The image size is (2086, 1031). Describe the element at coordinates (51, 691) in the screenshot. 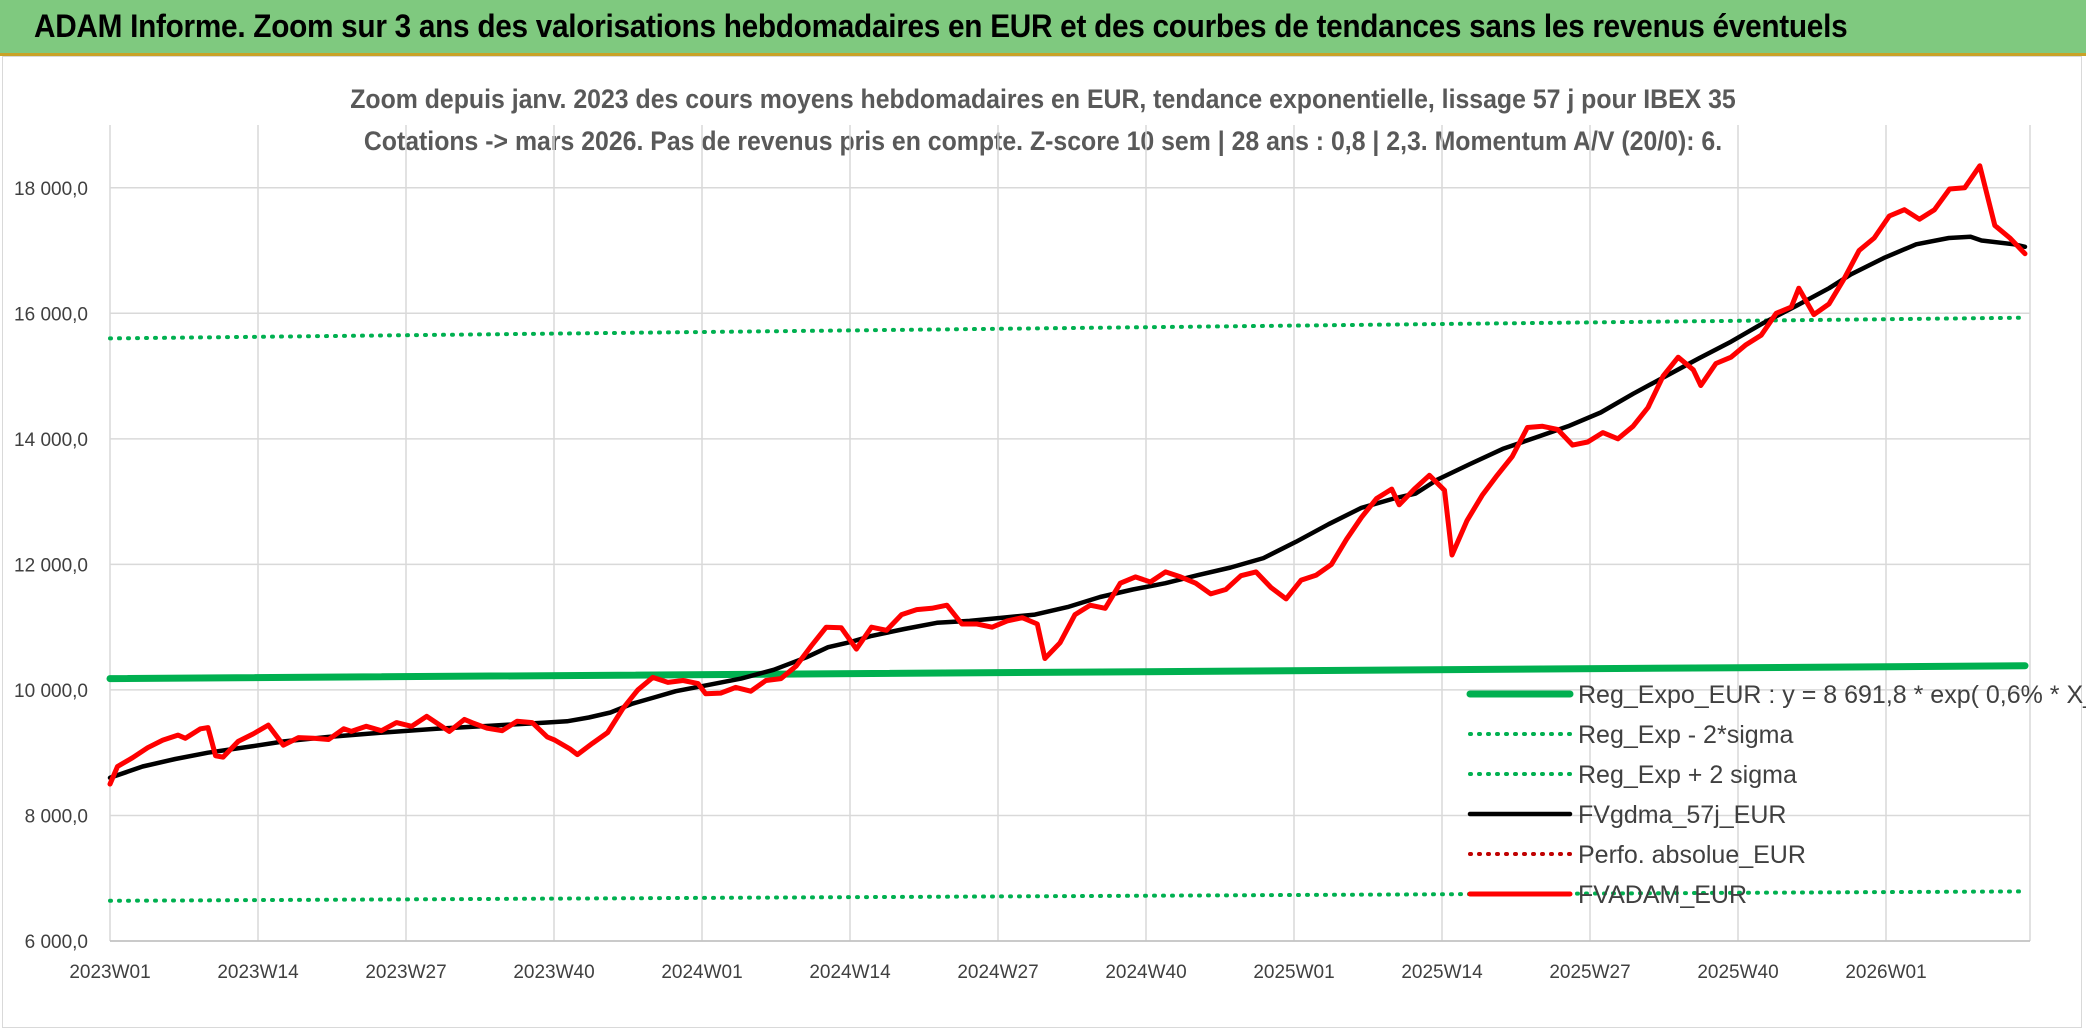

I see `y-tick-label: 10 000,0` at that location.